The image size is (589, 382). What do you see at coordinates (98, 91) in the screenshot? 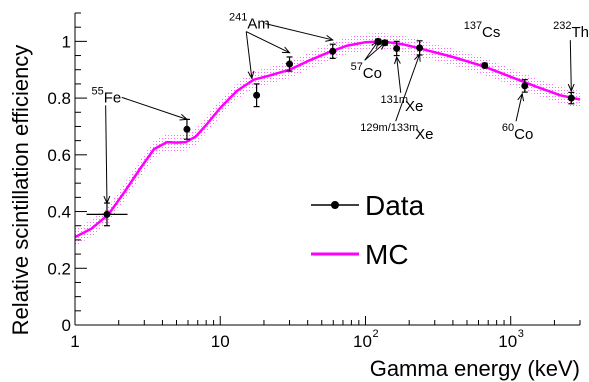
I see `annotation-isotope-mass: 55` at bounding box center [98, 91].